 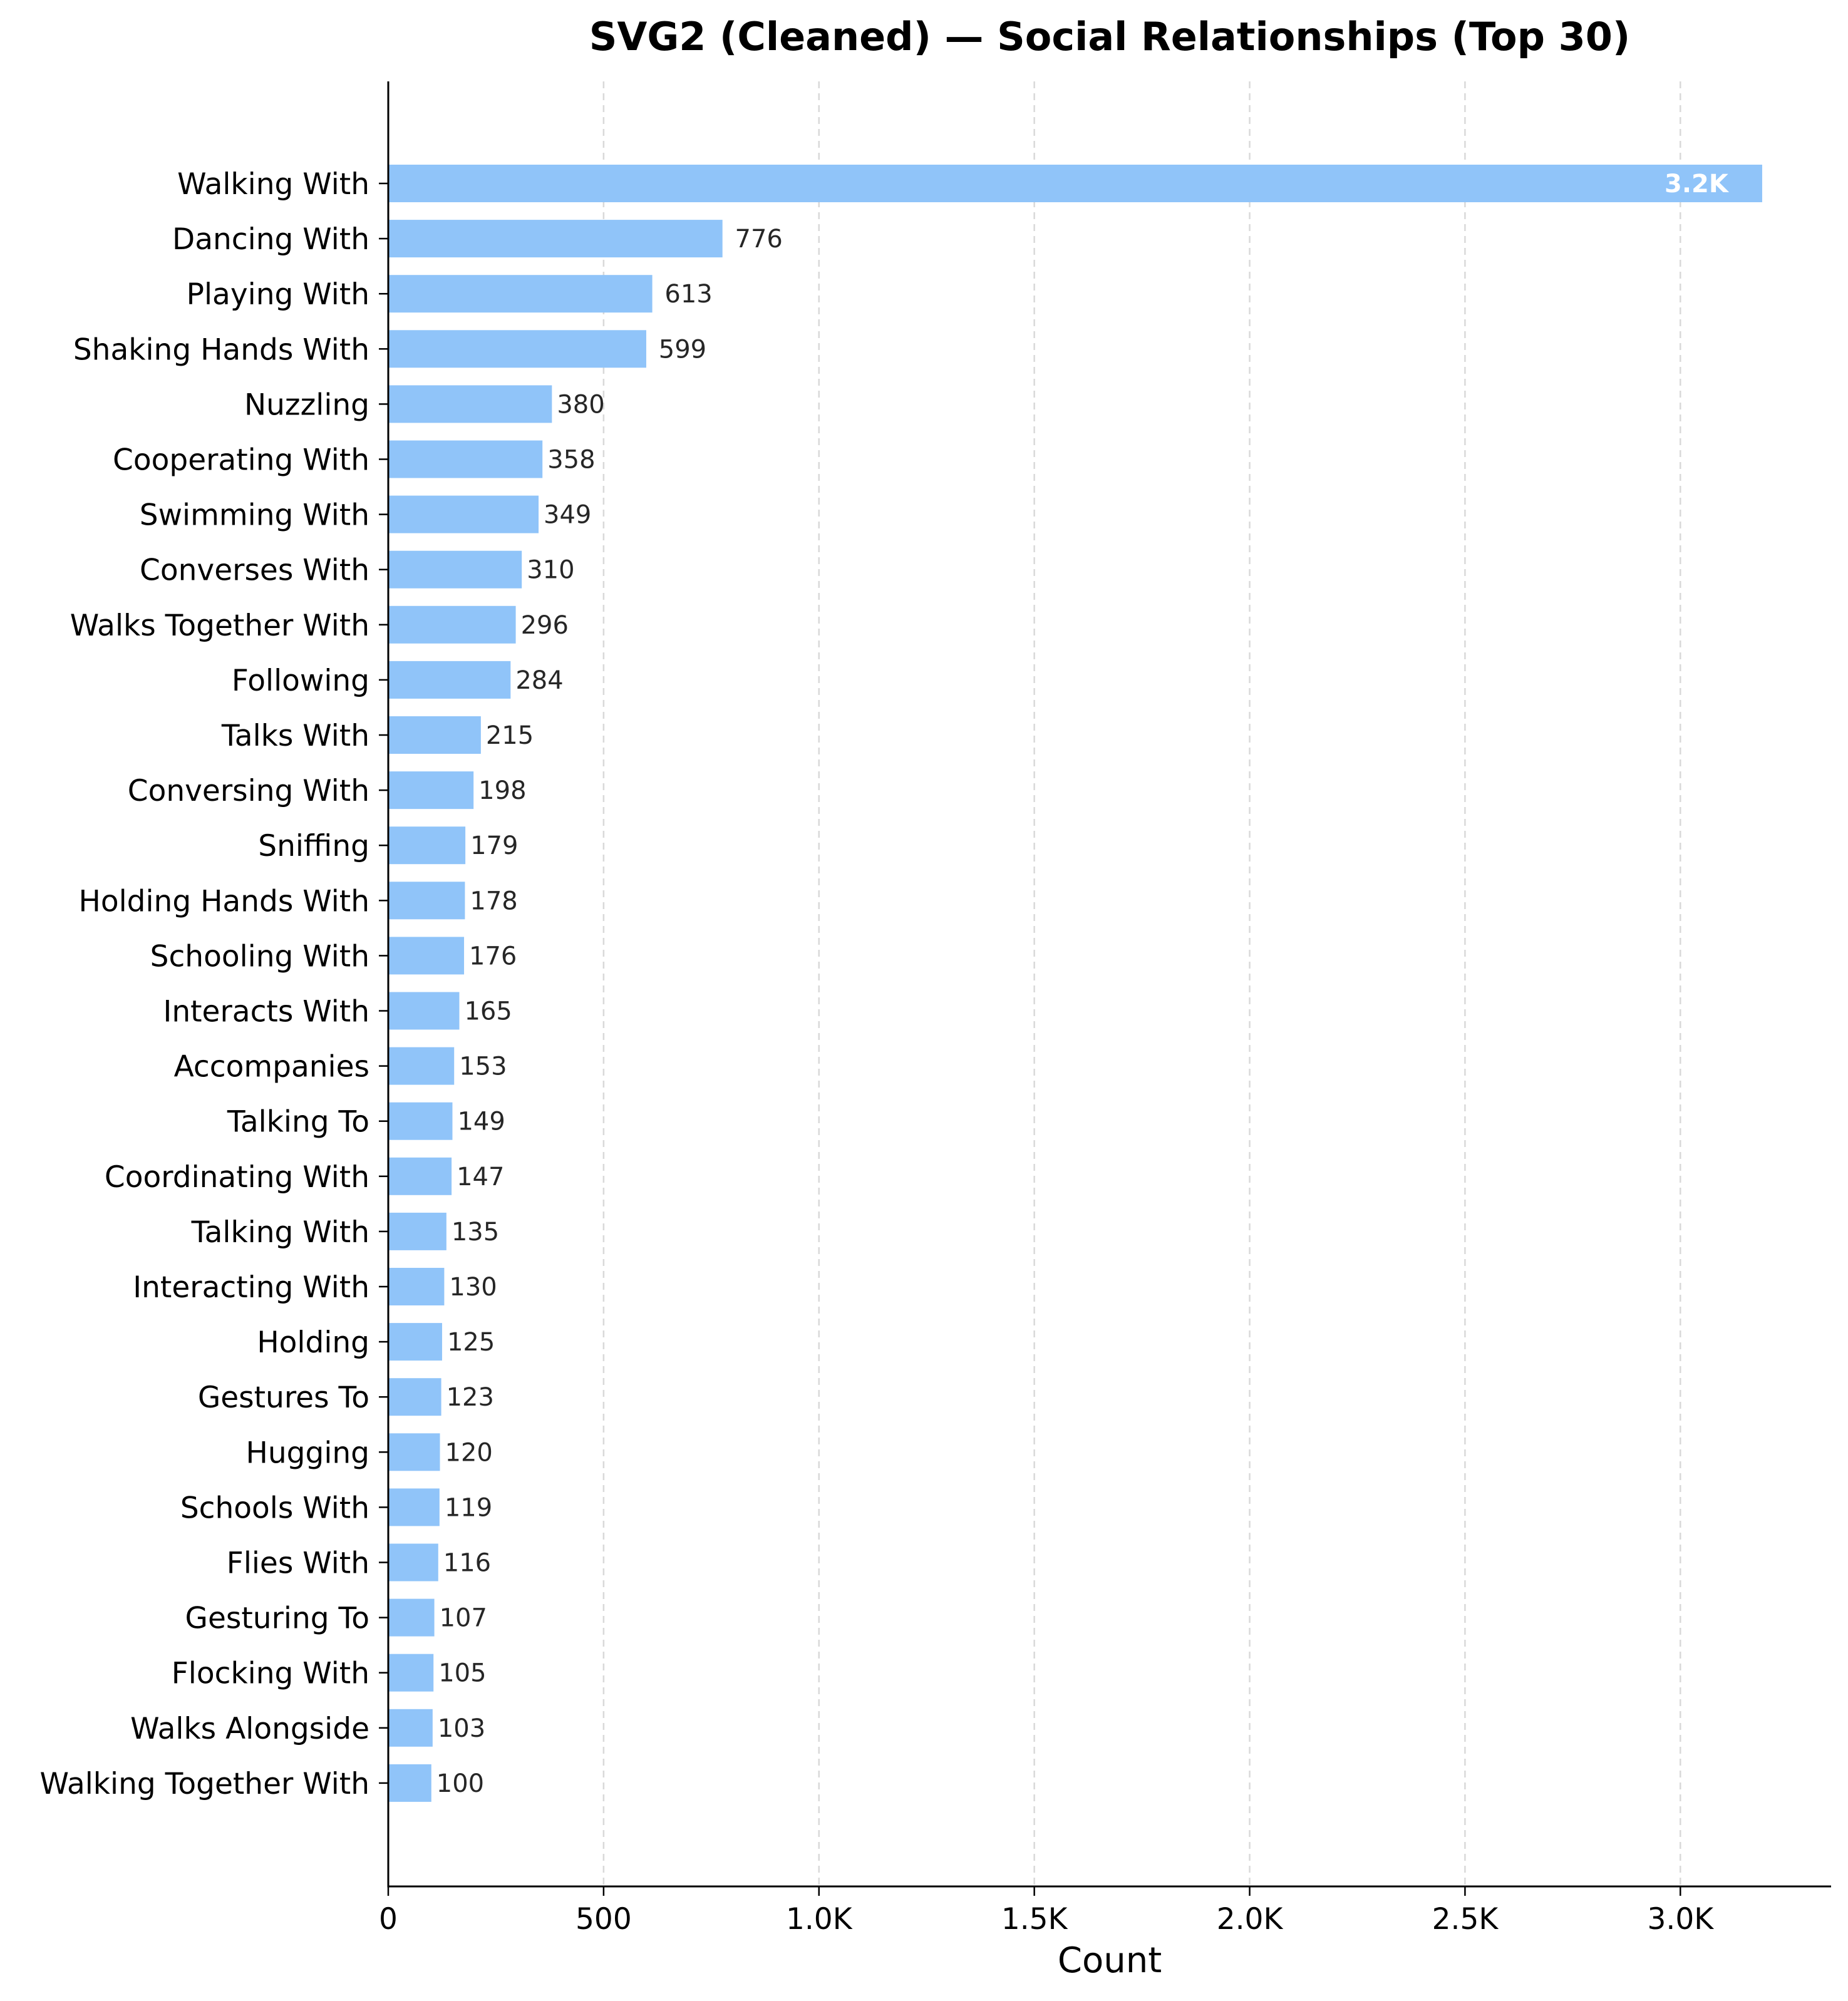 What do you see at coordinates (266, 1012) in the screenshot?
I see `category-label: Interacts With` at bounding box center [266, 1012].